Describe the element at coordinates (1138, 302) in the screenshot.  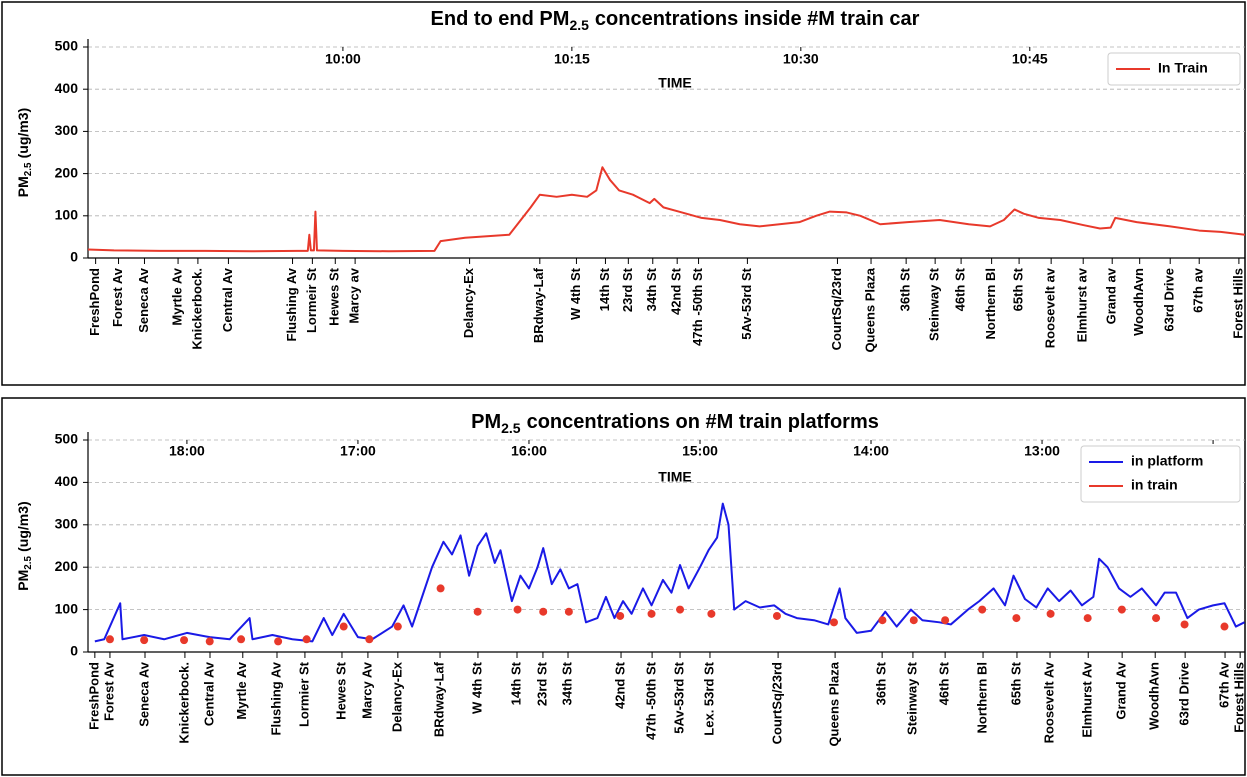
I see `station-label: WoodhAvn` at that location.